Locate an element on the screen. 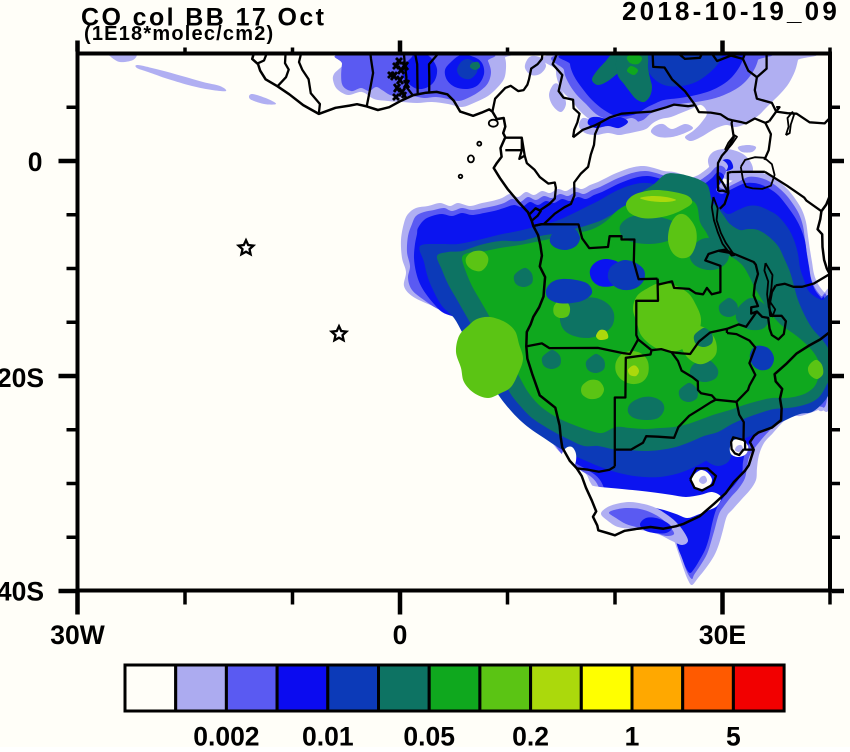 The width and height of the screenshot is (850, 752). svg-text: 20S is located at coordinates (22, 378).